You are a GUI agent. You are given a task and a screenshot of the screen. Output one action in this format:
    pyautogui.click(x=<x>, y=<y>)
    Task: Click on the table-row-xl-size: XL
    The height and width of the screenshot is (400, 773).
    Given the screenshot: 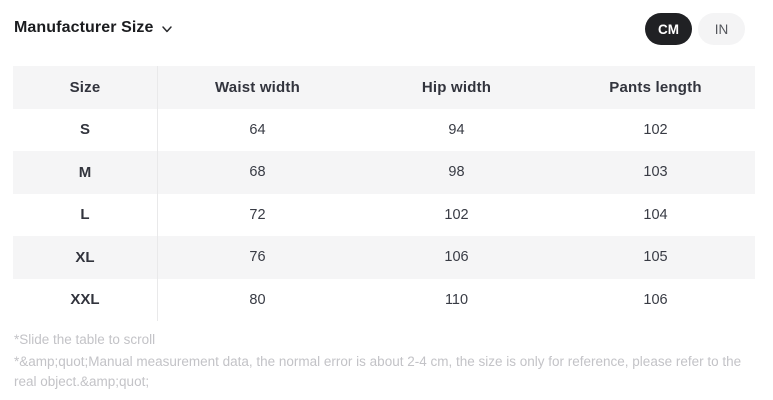 What is the action you would take?
    pyautogui.click(x=85, y=257)
    